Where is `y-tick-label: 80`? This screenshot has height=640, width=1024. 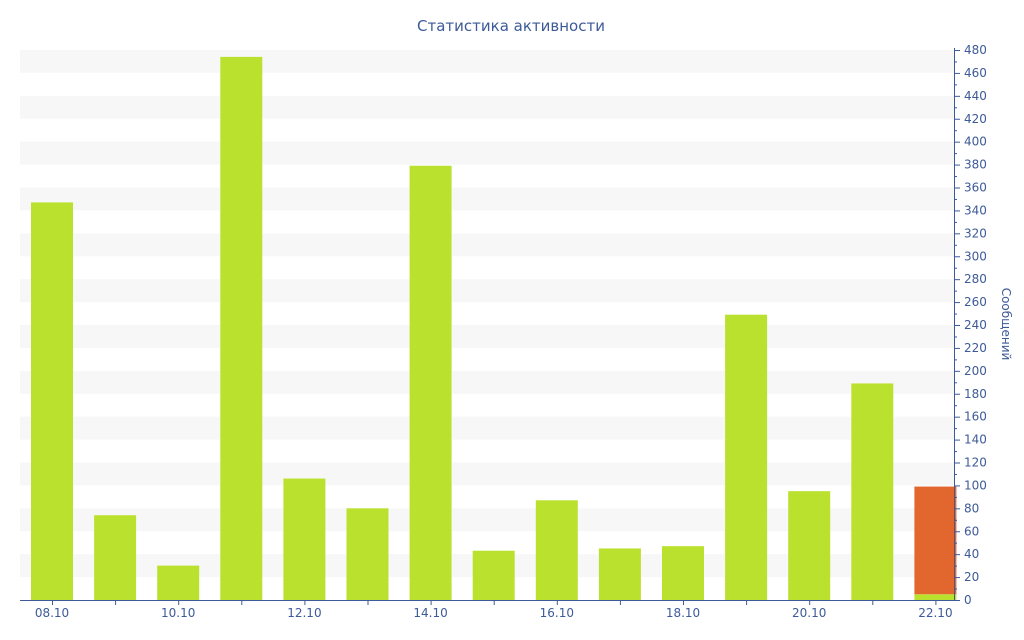
y-tick-label: 80 is located at coordinates (971, 508).